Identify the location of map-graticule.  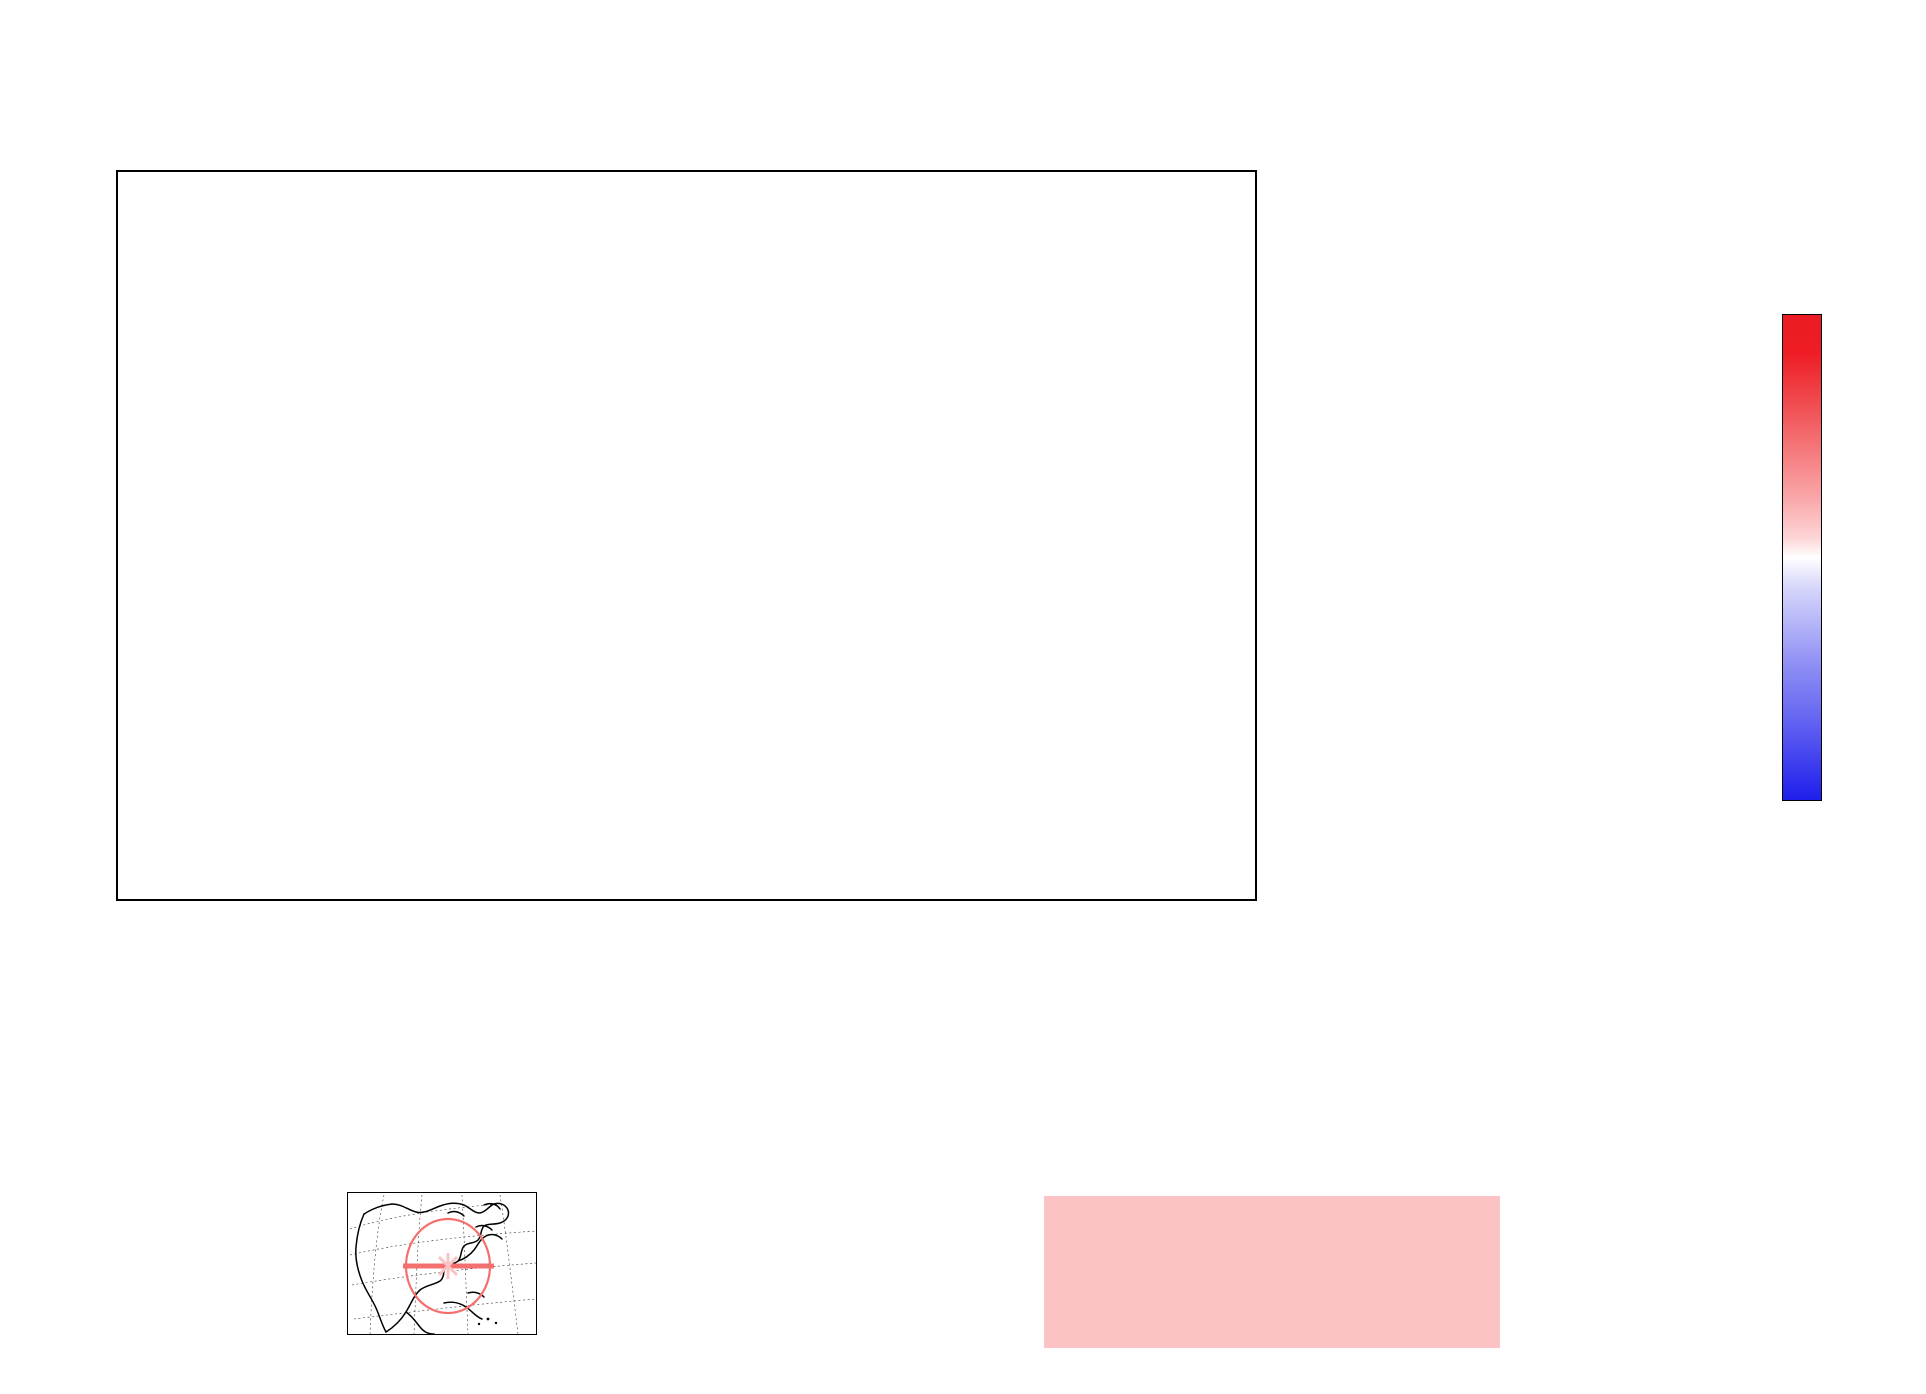
(442, 1264).